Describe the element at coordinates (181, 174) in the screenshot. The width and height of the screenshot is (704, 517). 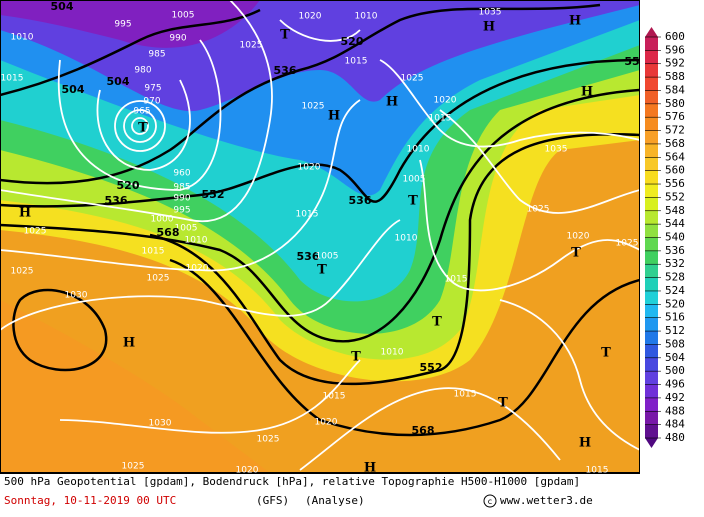
I see `map-label: 960` at that location.